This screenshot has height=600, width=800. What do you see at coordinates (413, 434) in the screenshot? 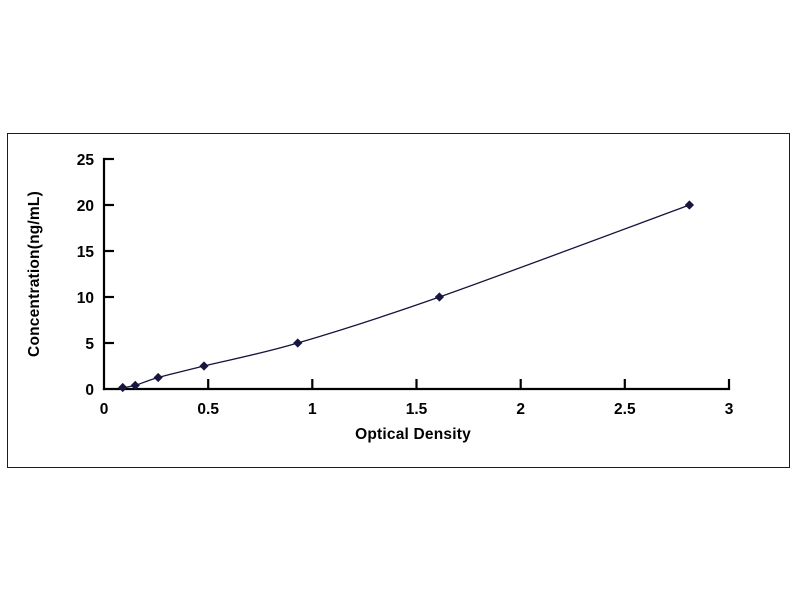
I see `x-axis-title: Optical Density` at bounding box center [413, 434].